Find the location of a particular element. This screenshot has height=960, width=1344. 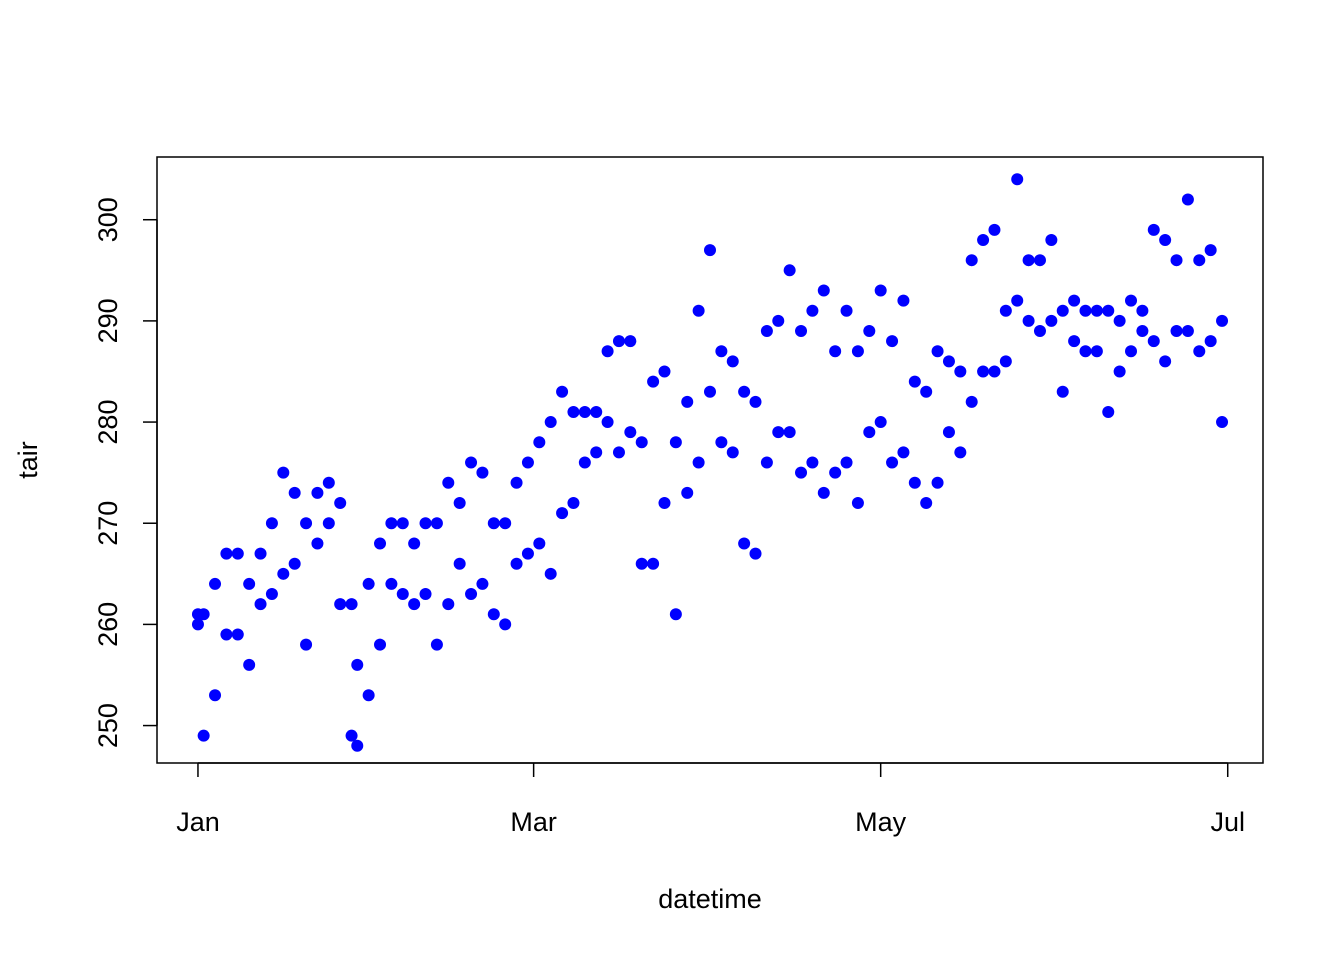

x-axis-label: datetime is located at coordinates (710, 899).